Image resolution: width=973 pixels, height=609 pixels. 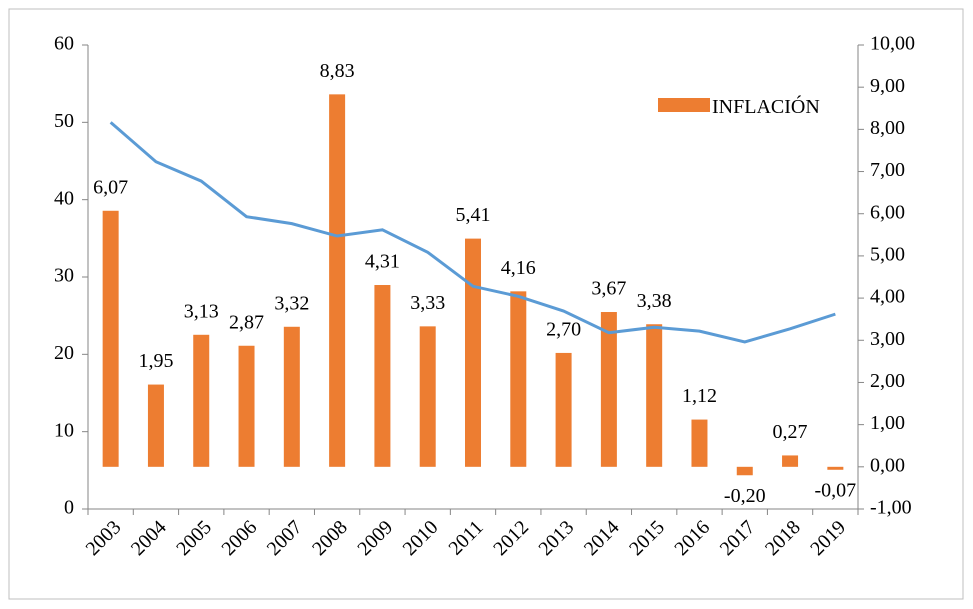 What do you see at coordinates (608, 289) in the screenshot?
I see `data-label: 3,67` at bounding box center [608, 289].